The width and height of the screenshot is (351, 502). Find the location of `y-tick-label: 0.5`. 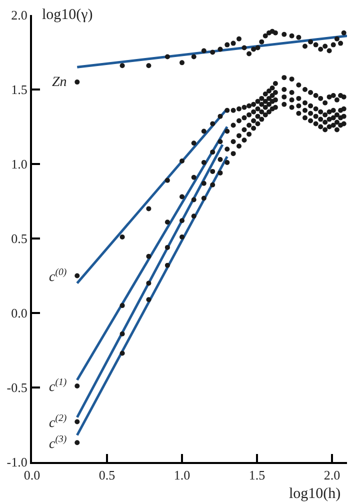

y-tick-label: 0.5 is located at coordinates (19, 238).